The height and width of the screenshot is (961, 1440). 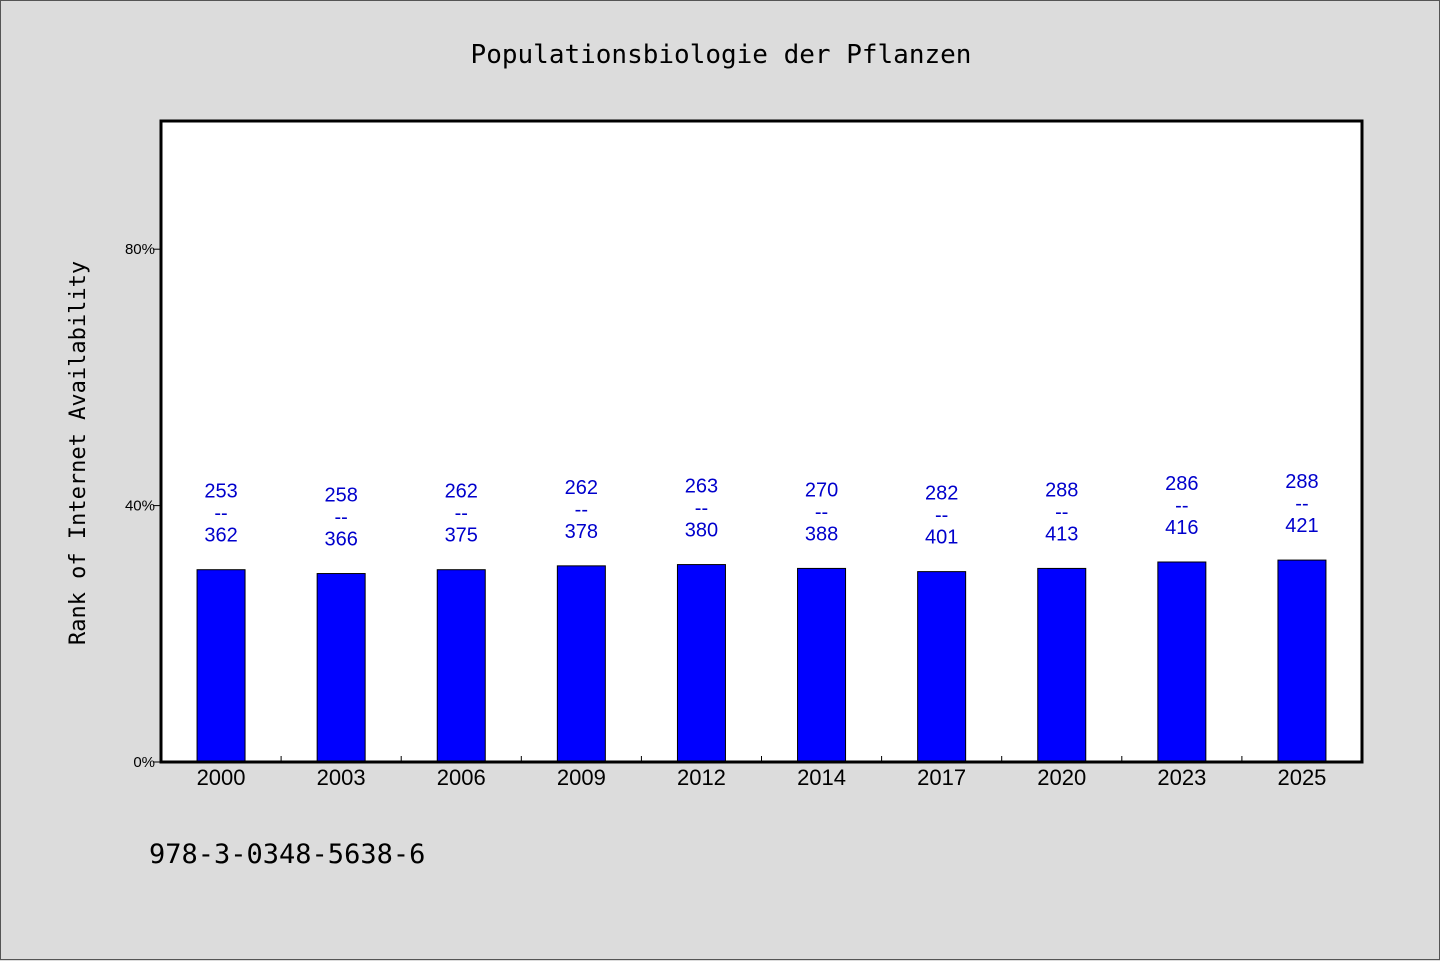 What do you see at coordinates (1061, 534) in the screenshot?
I see `data-label-bottom-2020: 413` at bounding box center [1061, 534].